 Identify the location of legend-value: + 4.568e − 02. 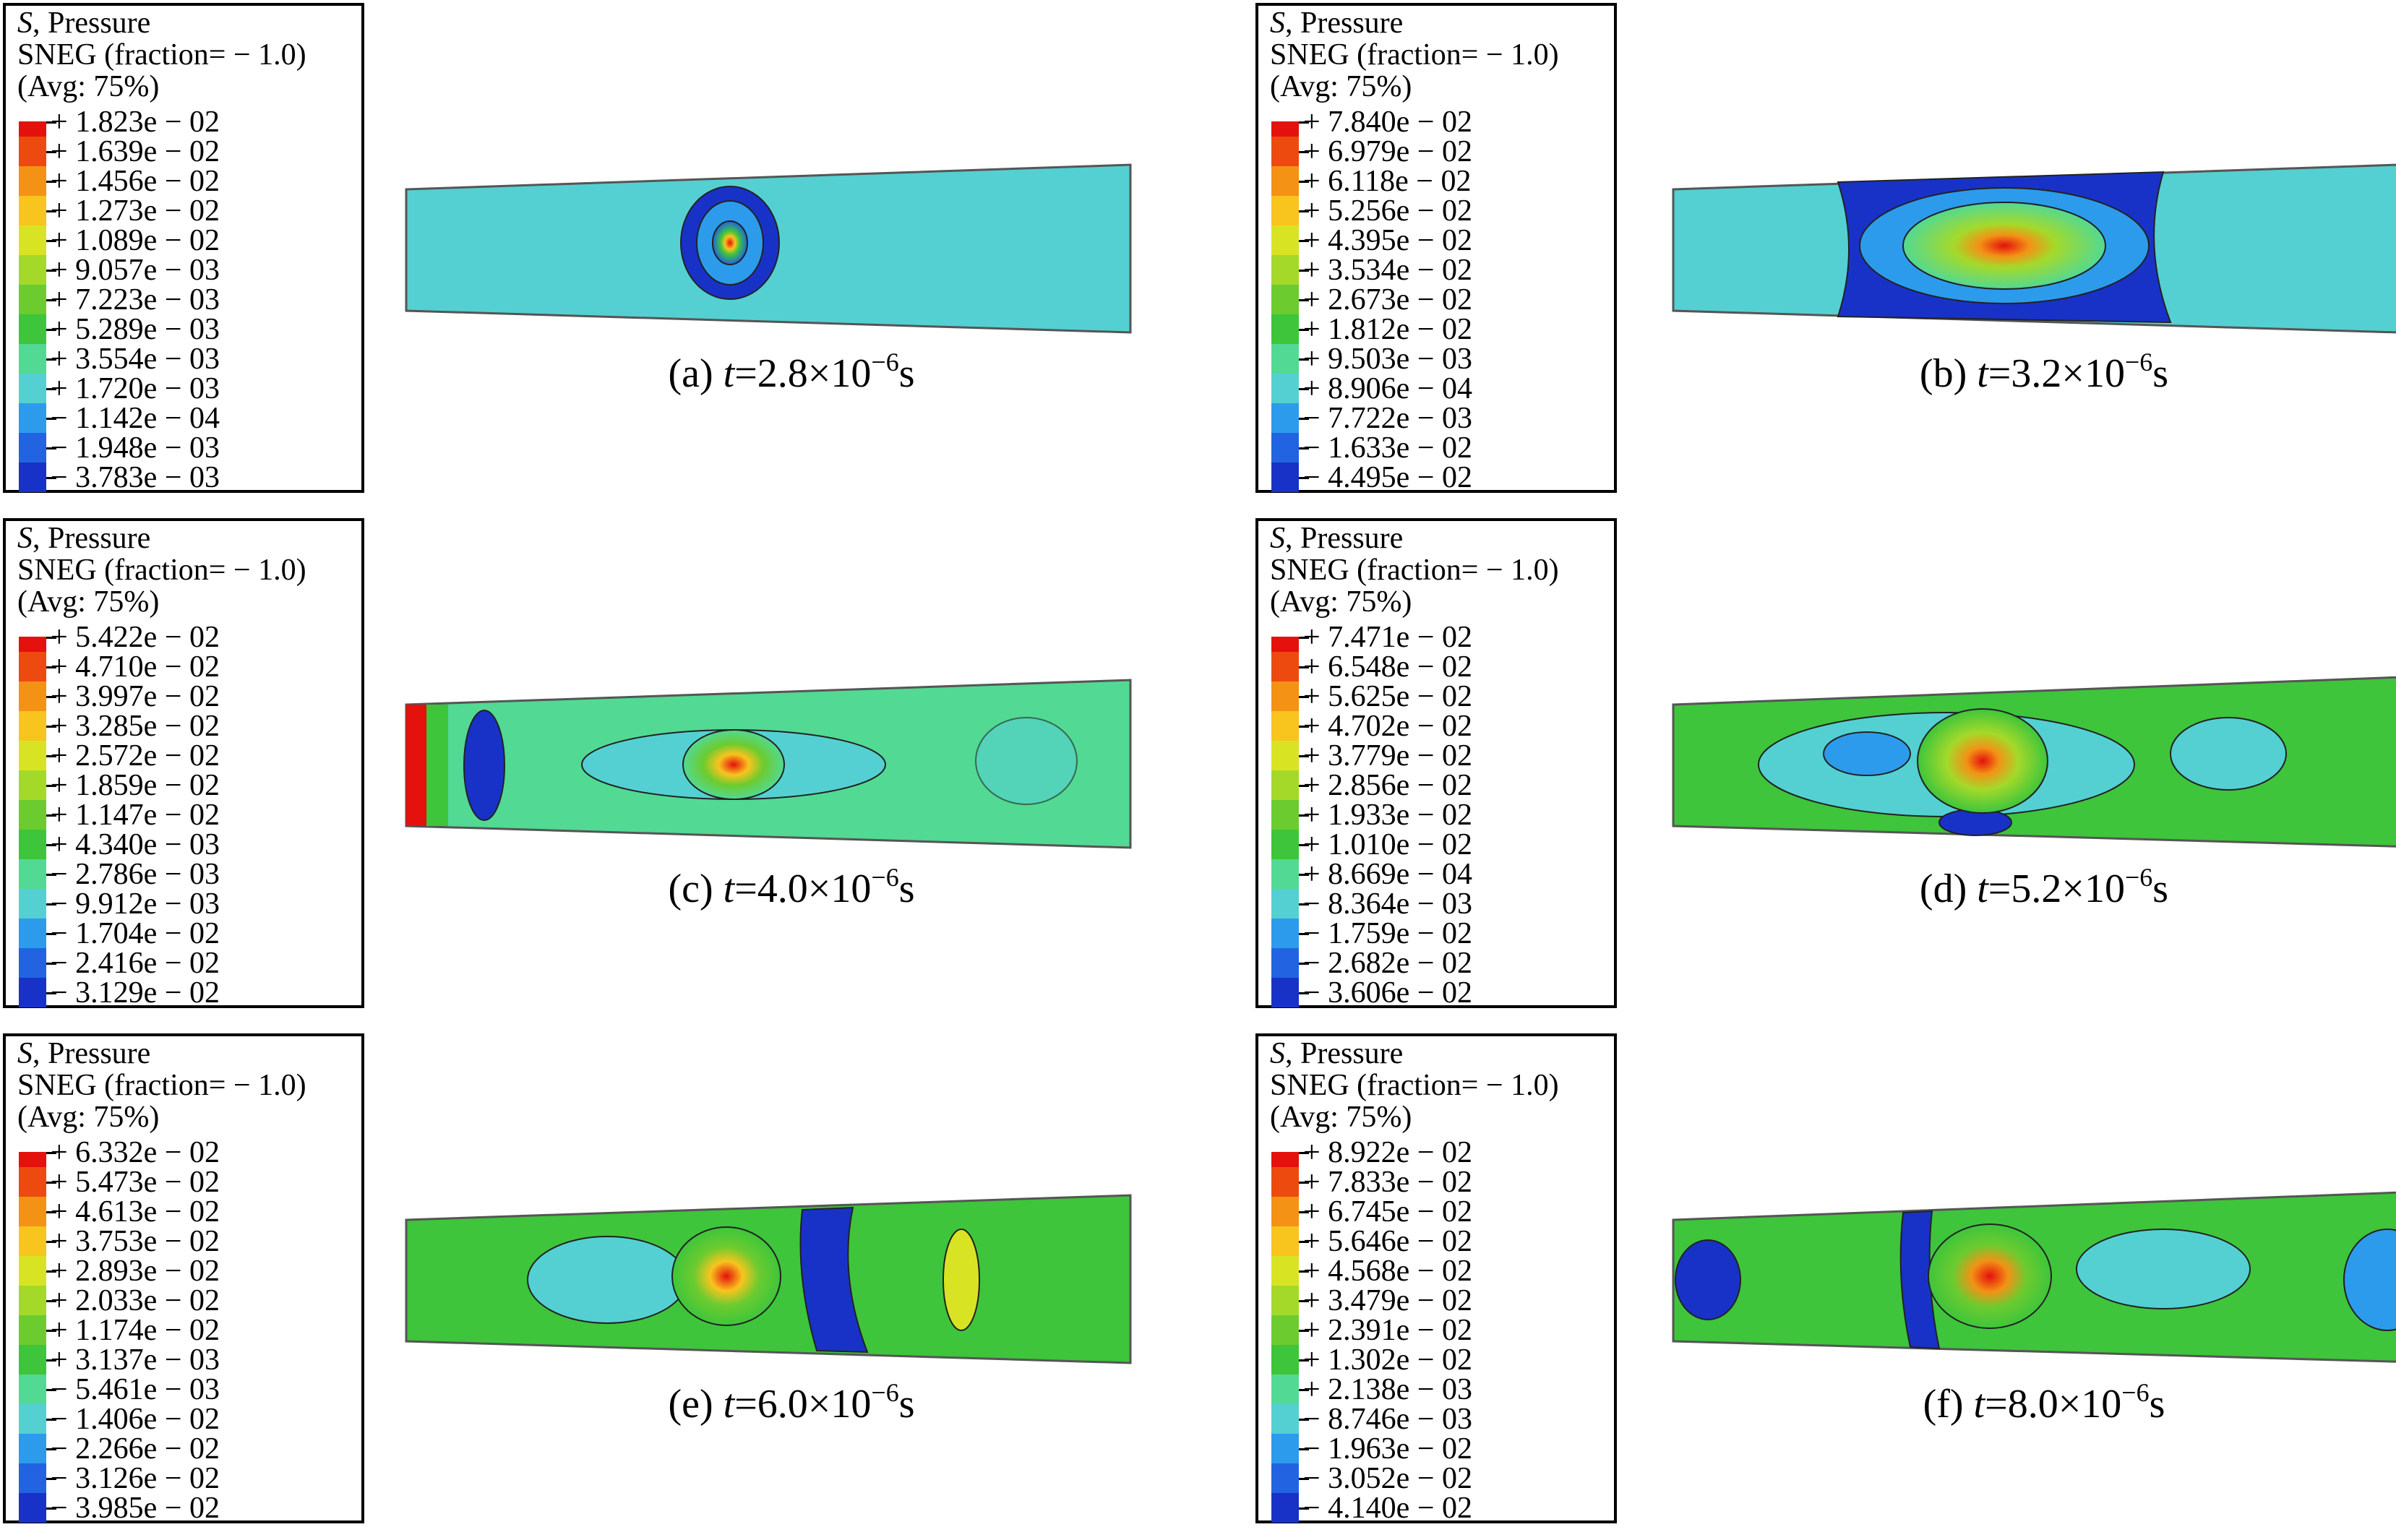
(1388, 1271).